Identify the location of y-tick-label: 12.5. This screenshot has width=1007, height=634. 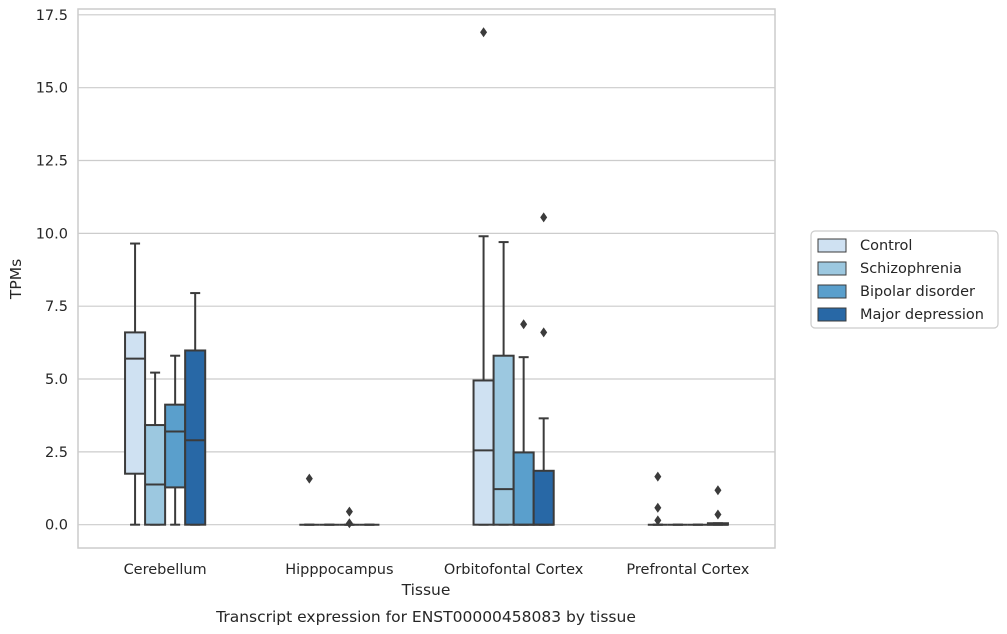
(52, 162).